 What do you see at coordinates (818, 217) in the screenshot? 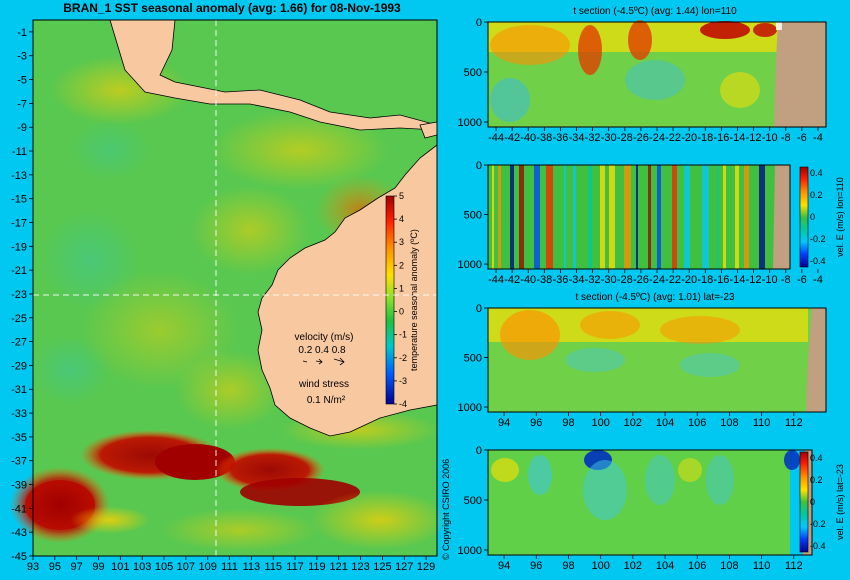
I see `vel-e-lon-colorbar-ticks: 0.4 0.2 0 -0.2 -0.4` at bounding box center [818, 217].